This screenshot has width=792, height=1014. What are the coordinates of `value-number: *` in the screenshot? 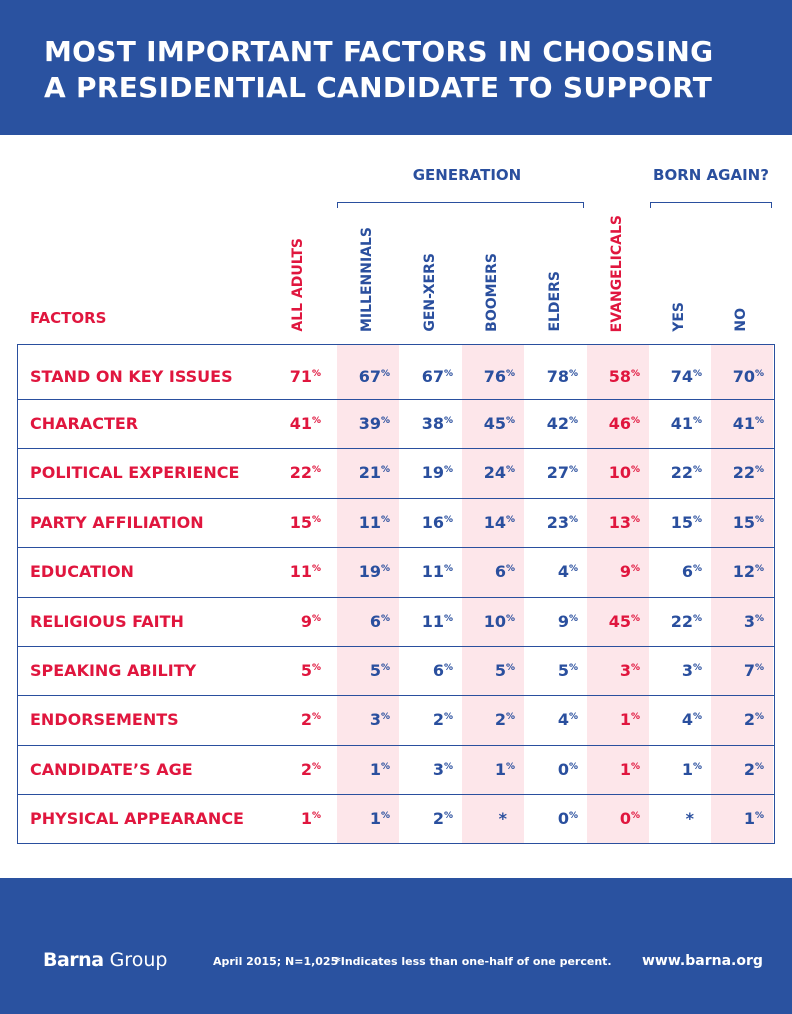 It's located at (689, 819).